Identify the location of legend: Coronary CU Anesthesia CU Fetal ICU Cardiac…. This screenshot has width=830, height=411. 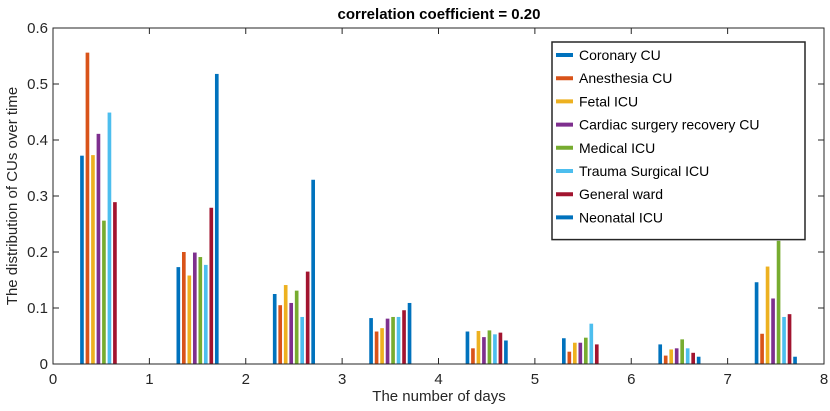
(678, 141).